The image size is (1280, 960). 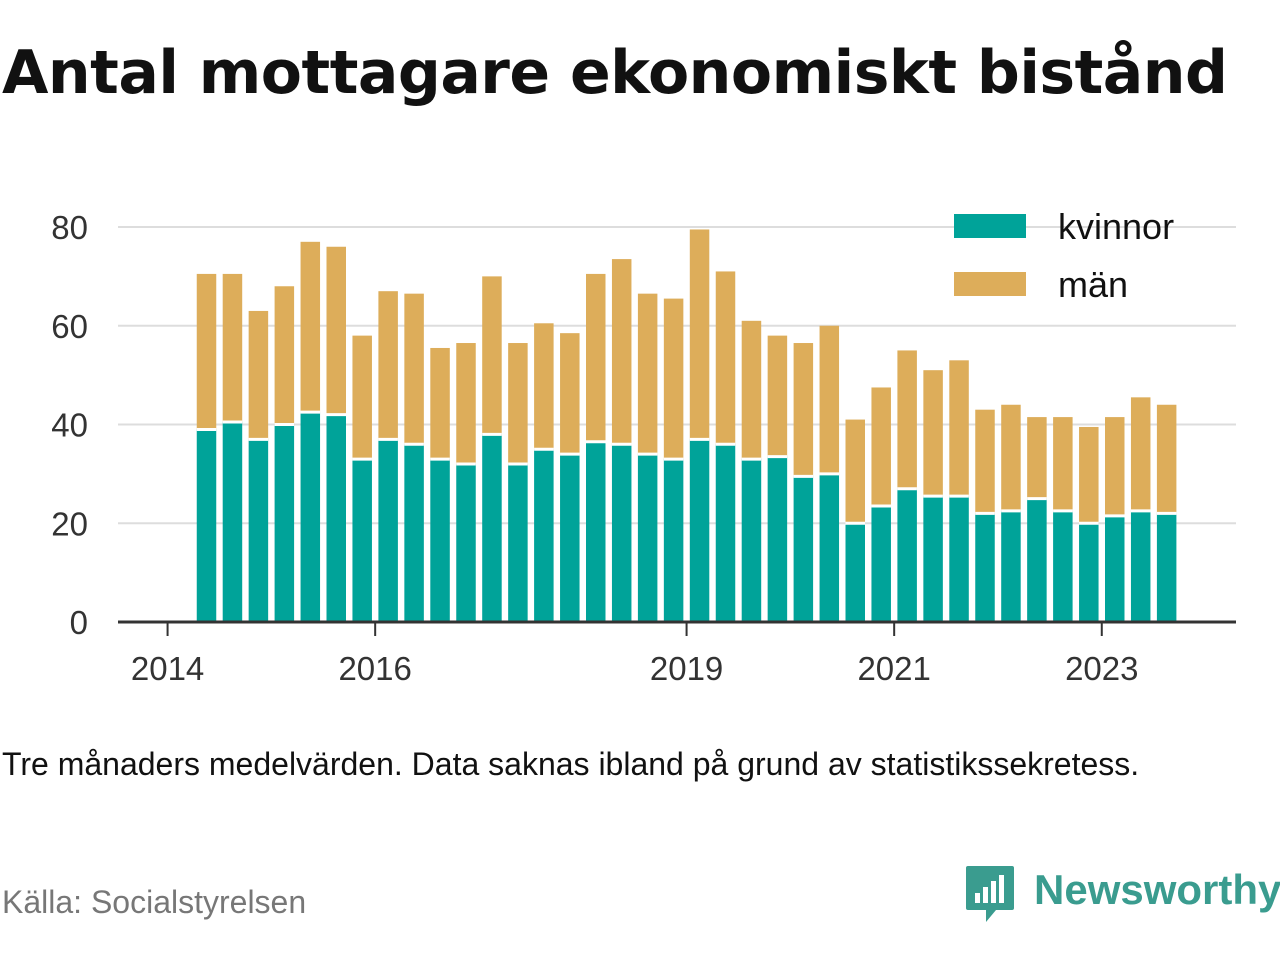 I want to click on x-tick-label: 2019, so click(x=686, y=668).